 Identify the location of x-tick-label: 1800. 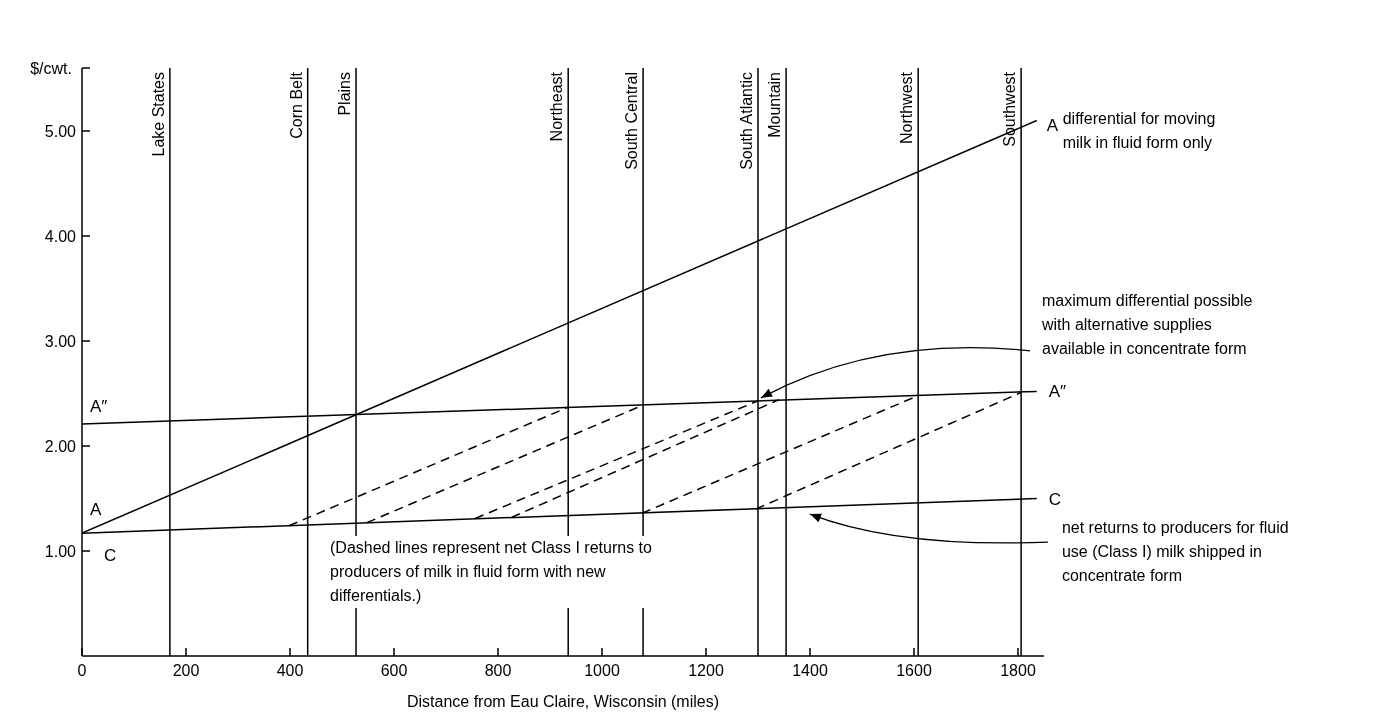
(1018, 670).